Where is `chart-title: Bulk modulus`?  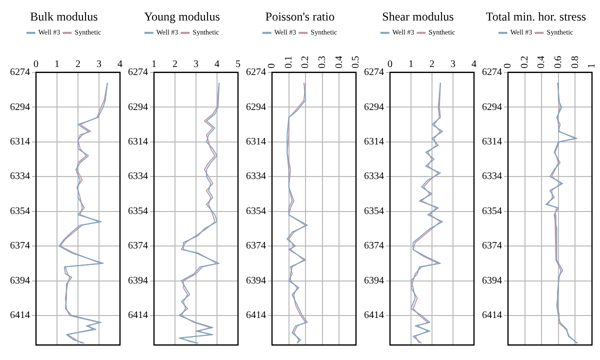
chart-title: Bulk modulus is located at coordinates (64, 16).